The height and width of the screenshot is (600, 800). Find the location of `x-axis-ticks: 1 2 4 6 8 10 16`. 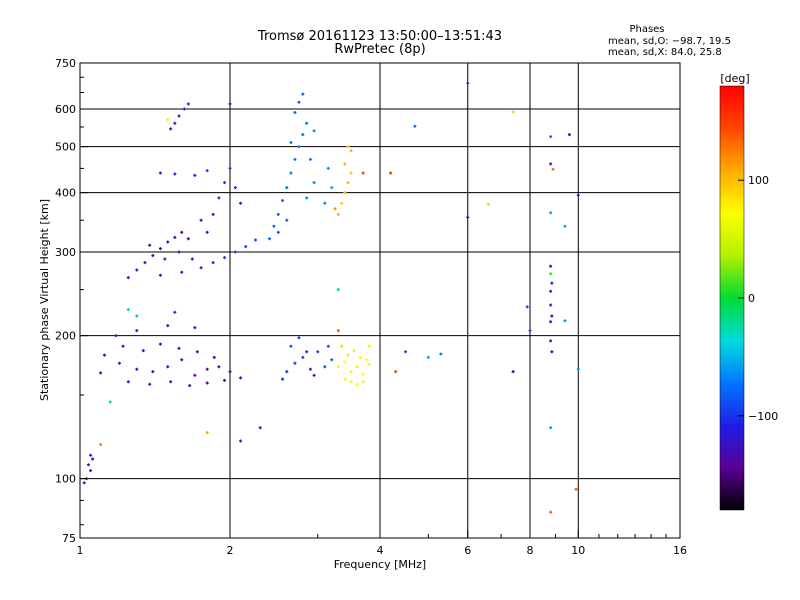

x-axis-ticks: 1 2 4 6 8 10 16 is located at coordinates (382, 543).